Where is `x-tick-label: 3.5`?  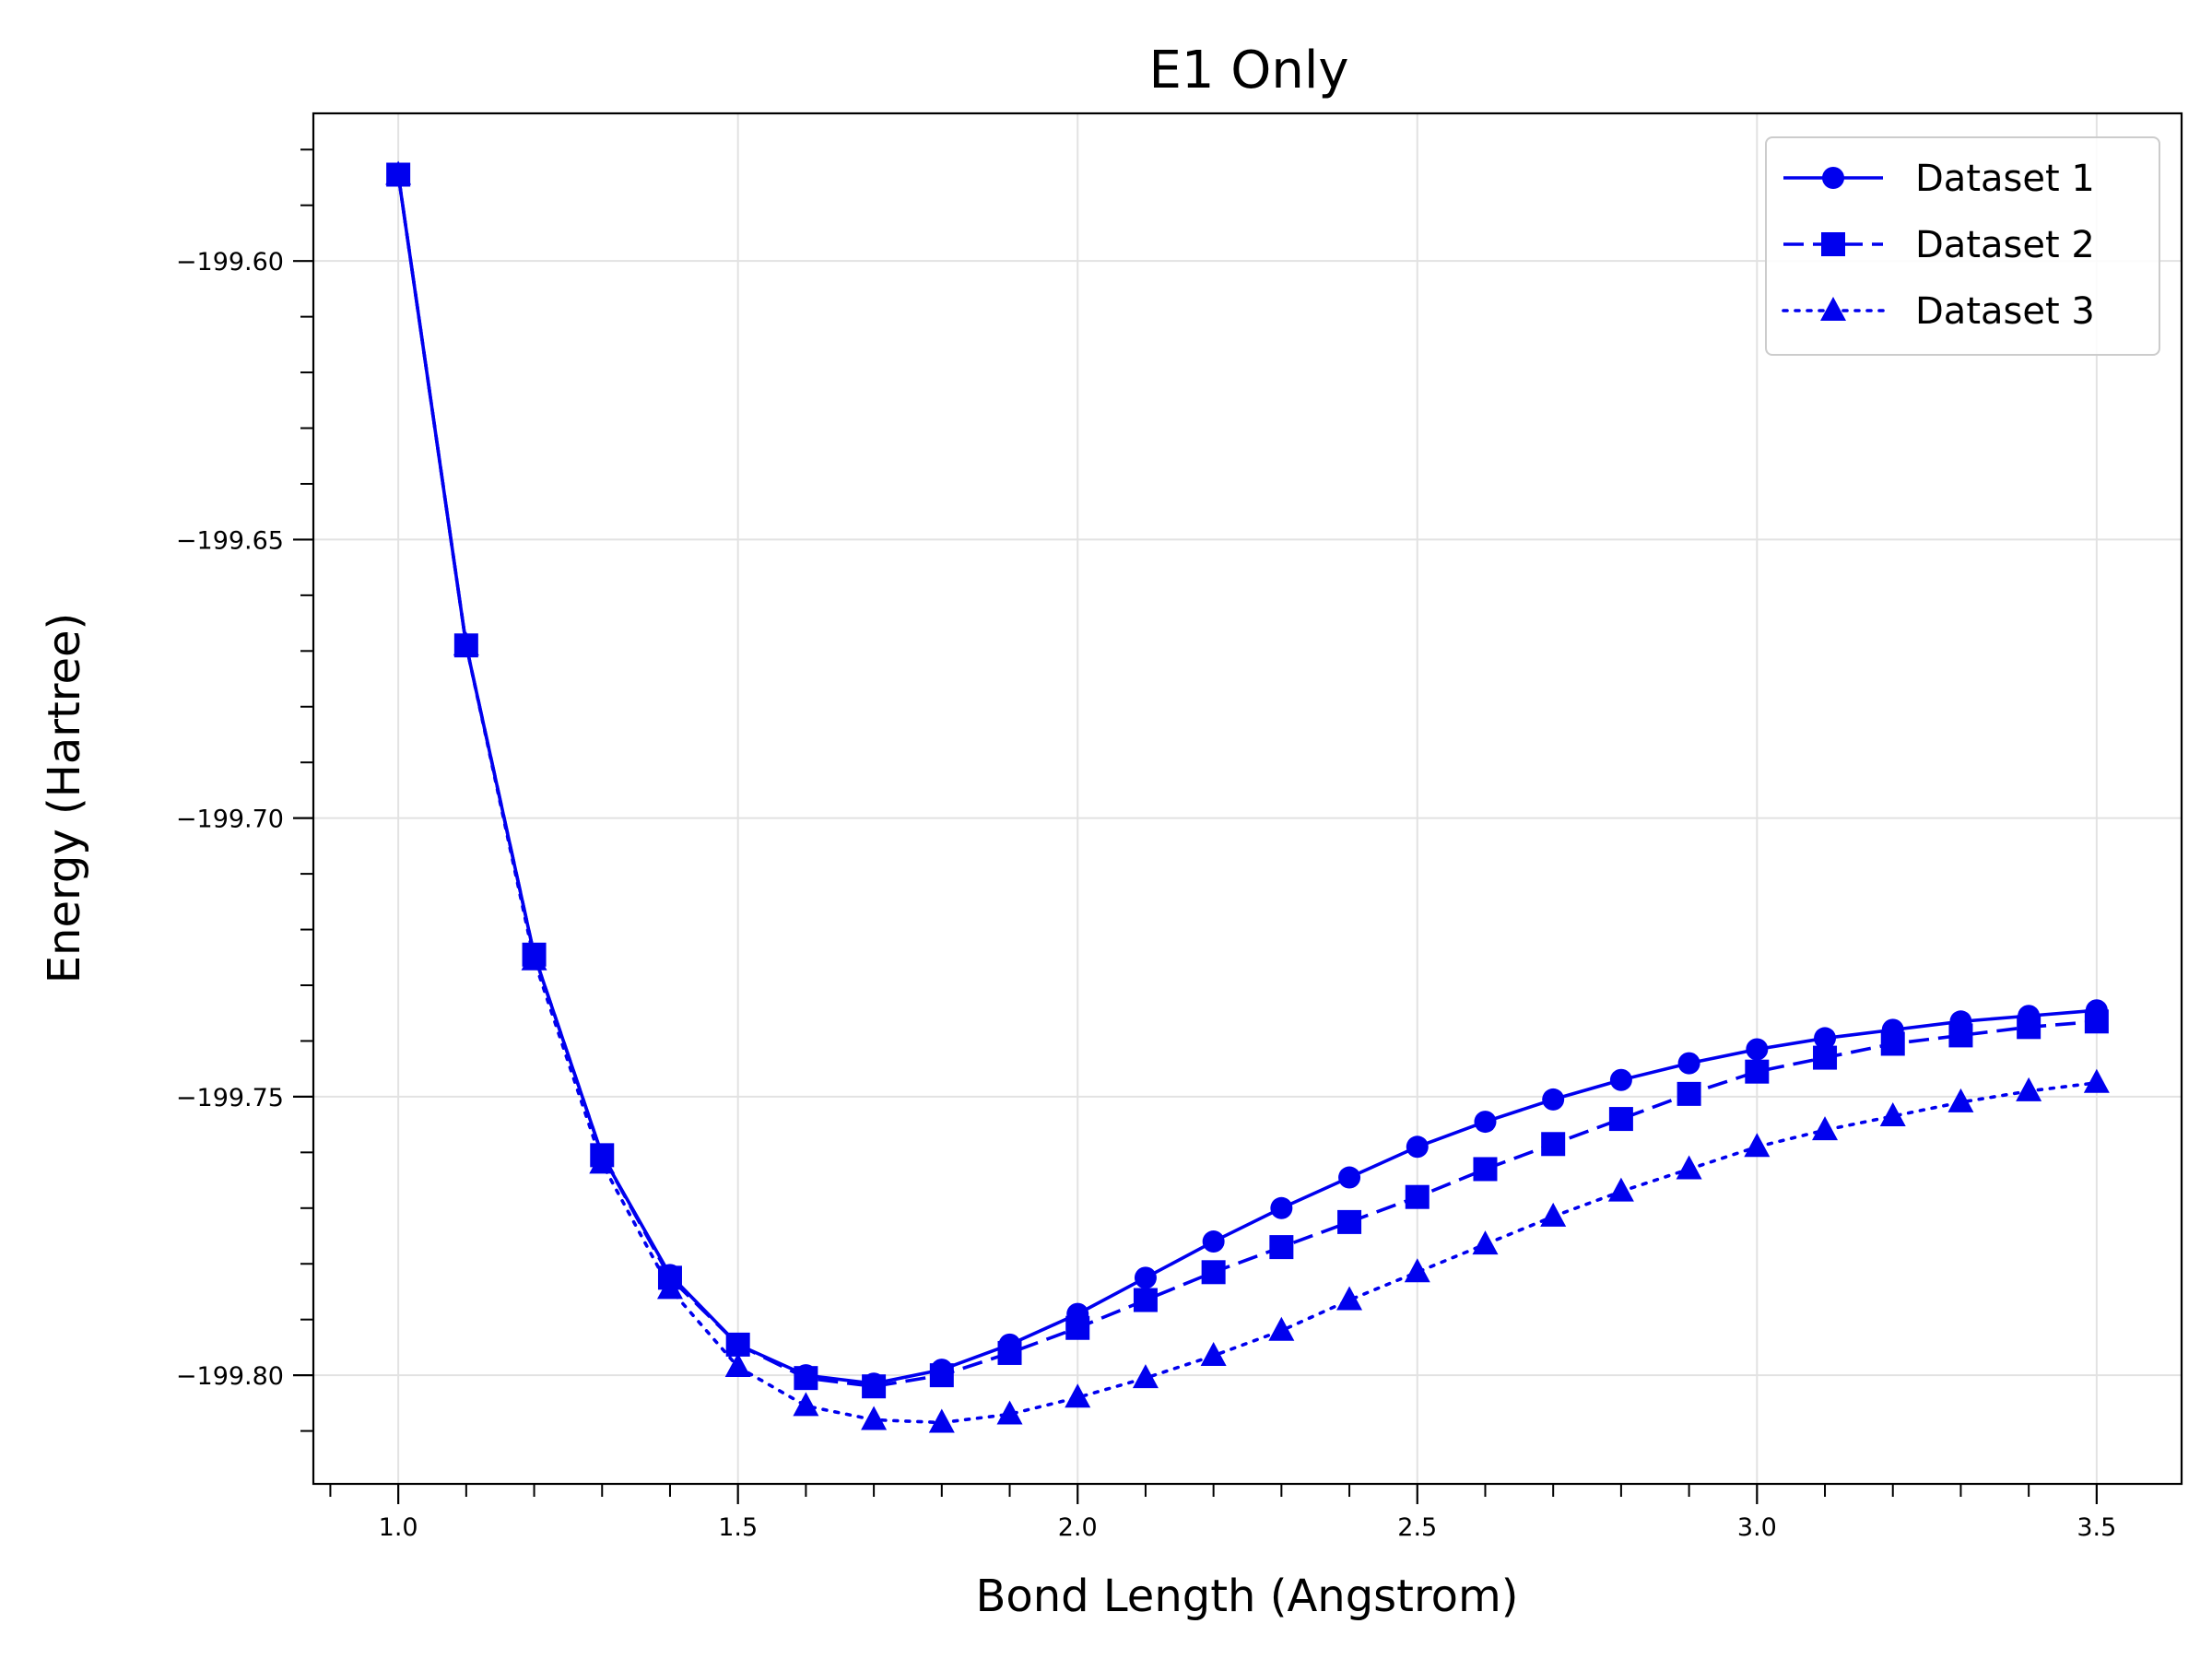
x-tick-label: 3.5 is located at coordinates (2096, 1527).